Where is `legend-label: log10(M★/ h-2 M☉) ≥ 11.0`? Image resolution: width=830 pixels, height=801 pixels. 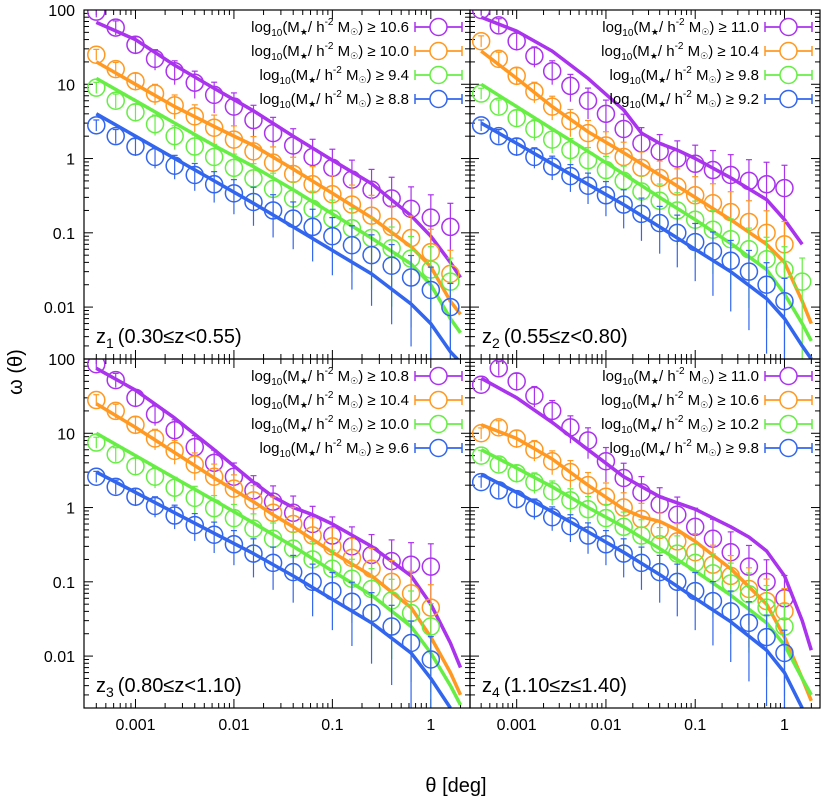 legend-label: log10(M★/ h-2 M☉) ≥ 11.0 is located at coordinates (680, 28).